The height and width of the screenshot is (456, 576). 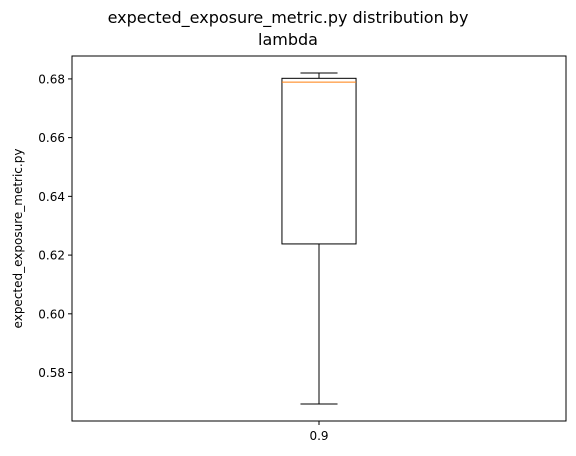 I want to click on y-tick-label: 0.64, so click(x=51, y=197).